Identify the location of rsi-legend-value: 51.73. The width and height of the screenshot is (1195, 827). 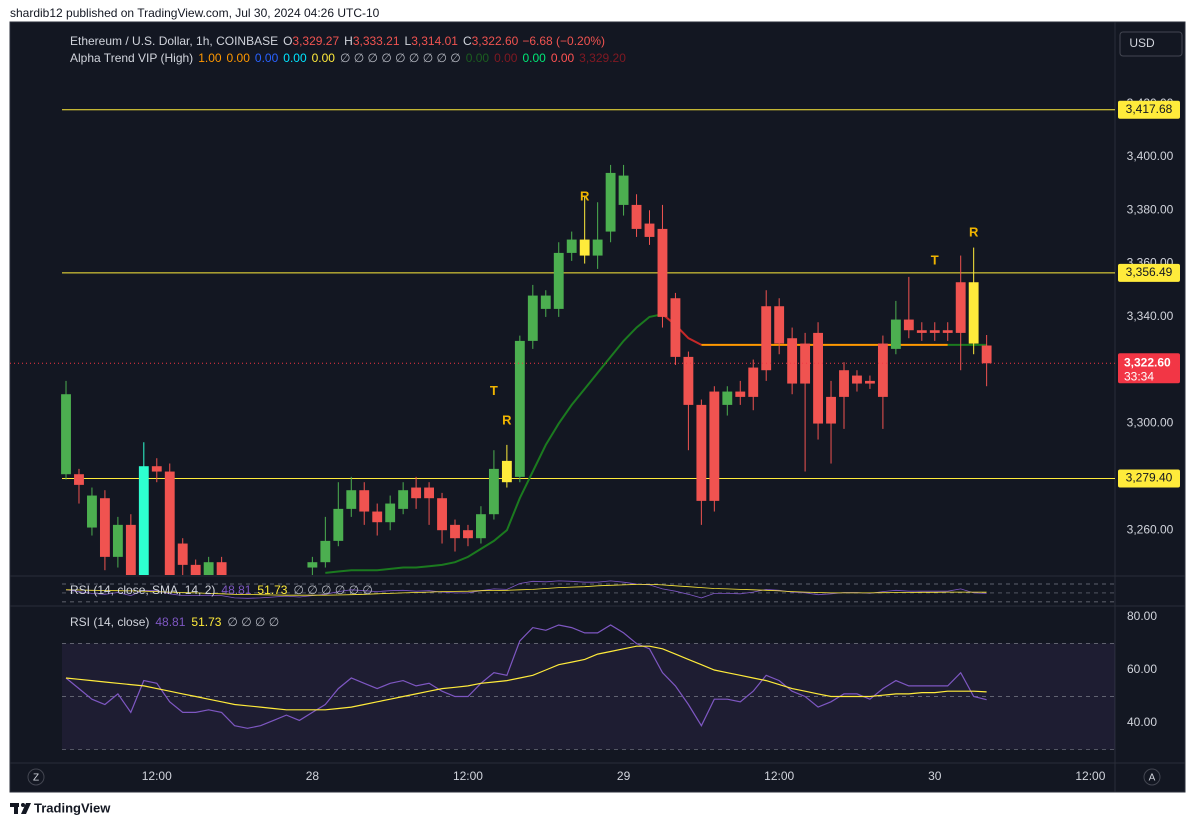
(206, 622).